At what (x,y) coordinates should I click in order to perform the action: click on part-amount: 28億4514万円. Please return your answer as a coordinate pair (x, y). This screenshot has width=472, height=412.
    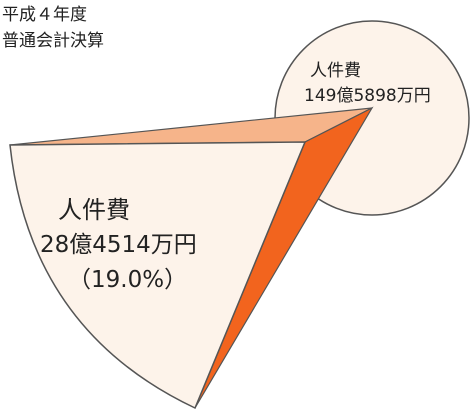
    Looking at the image, I should click on (118, 245).